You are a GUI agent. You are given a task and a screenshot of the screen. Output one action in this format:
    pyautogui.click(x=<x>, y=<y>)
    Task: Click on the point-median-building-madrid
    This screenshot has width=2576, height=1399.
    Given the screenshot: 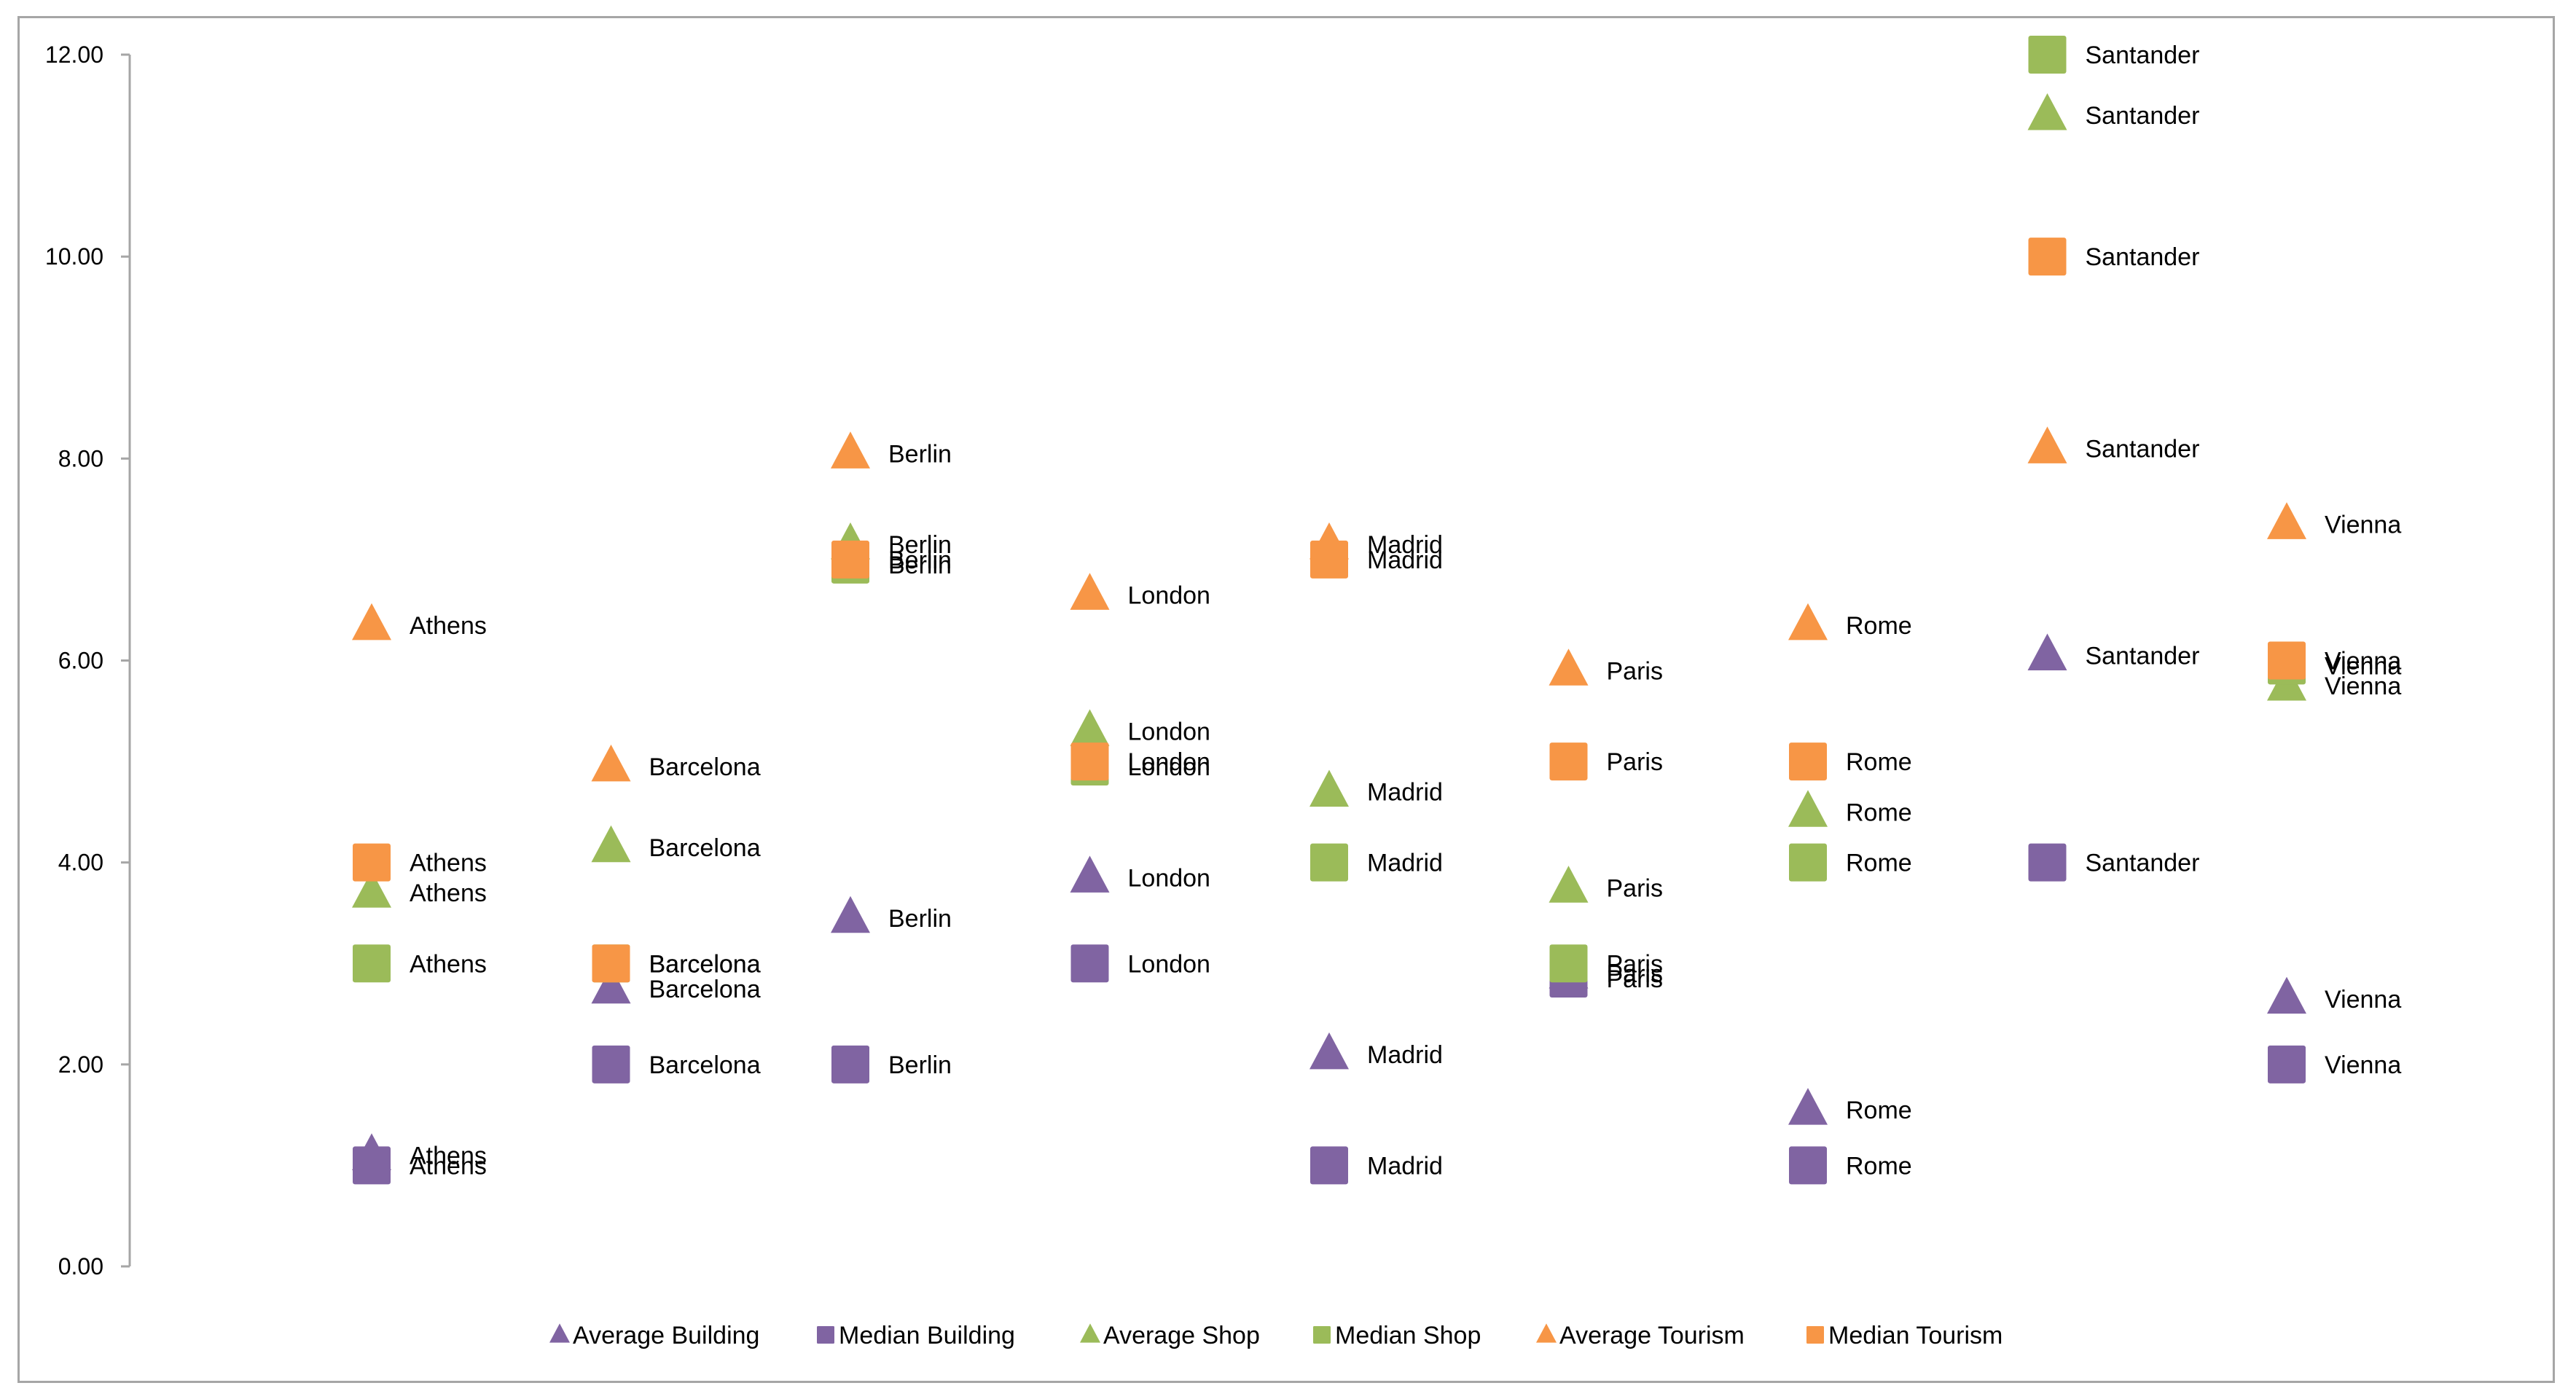 What is the action you would take?
    pyautogui.click(x=1329, y=1165)
    